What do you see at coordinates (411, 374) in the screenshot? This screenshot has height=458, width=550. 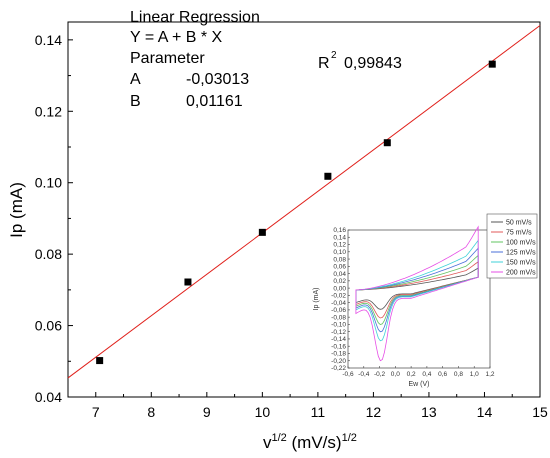 I see `inset-x-tick-label: 0,2` at bounding box center [411, 374].